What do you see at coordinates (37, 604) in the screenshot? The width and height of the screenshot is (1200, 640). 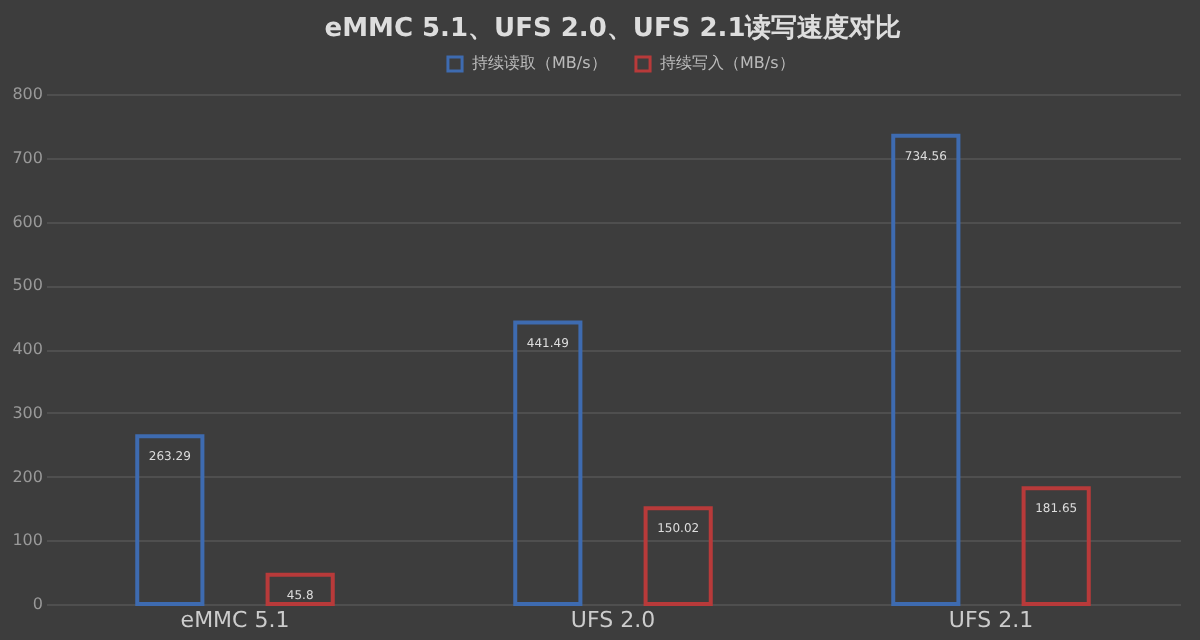 I see `y-tick-label: 0` at bounding box center [37, 604].